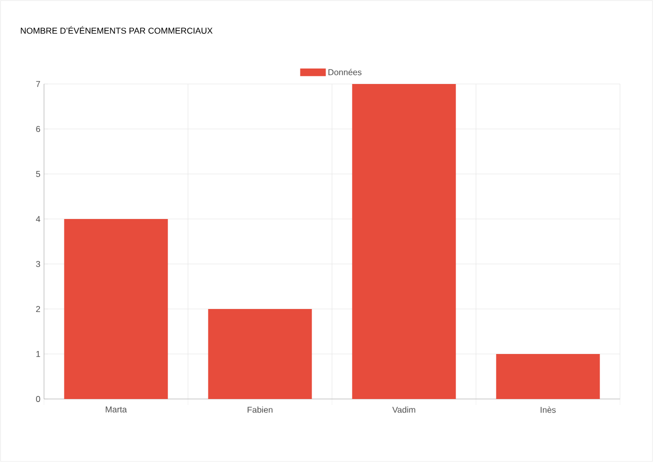  I want to click on chart-title: NOMBRE D’ÉVÉNEMENTS PAR COMMERCIAUX, so click(116, 30).